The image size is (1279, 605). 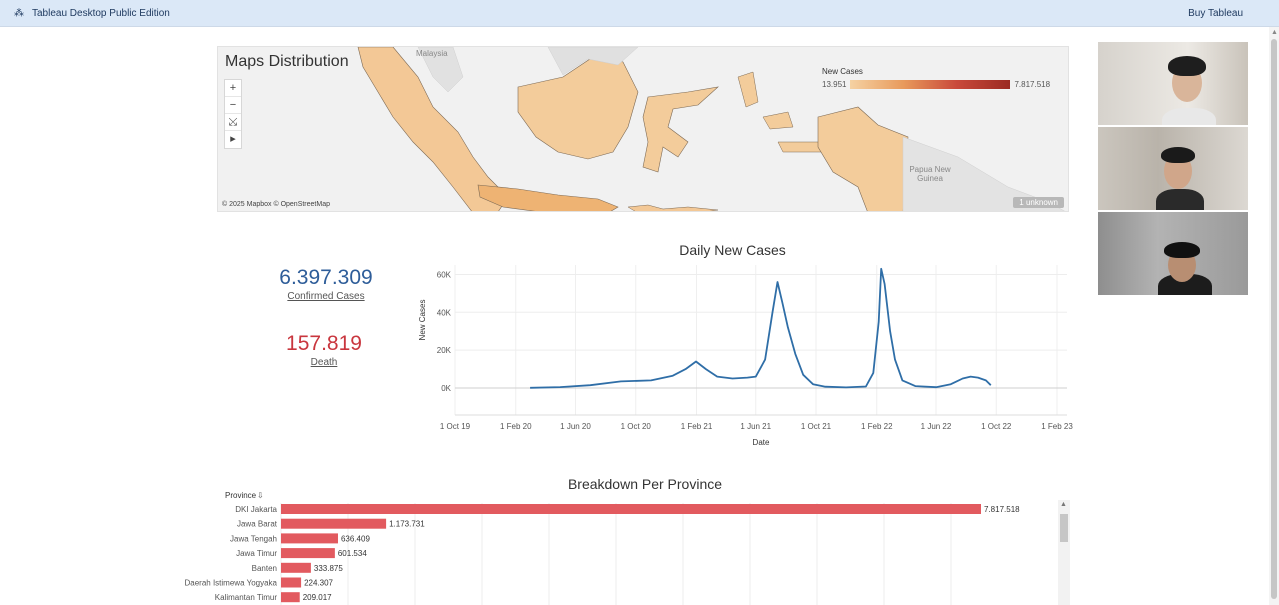 I want to click on map-label-malaysia: Malaysia, so click(x=432, y=53).